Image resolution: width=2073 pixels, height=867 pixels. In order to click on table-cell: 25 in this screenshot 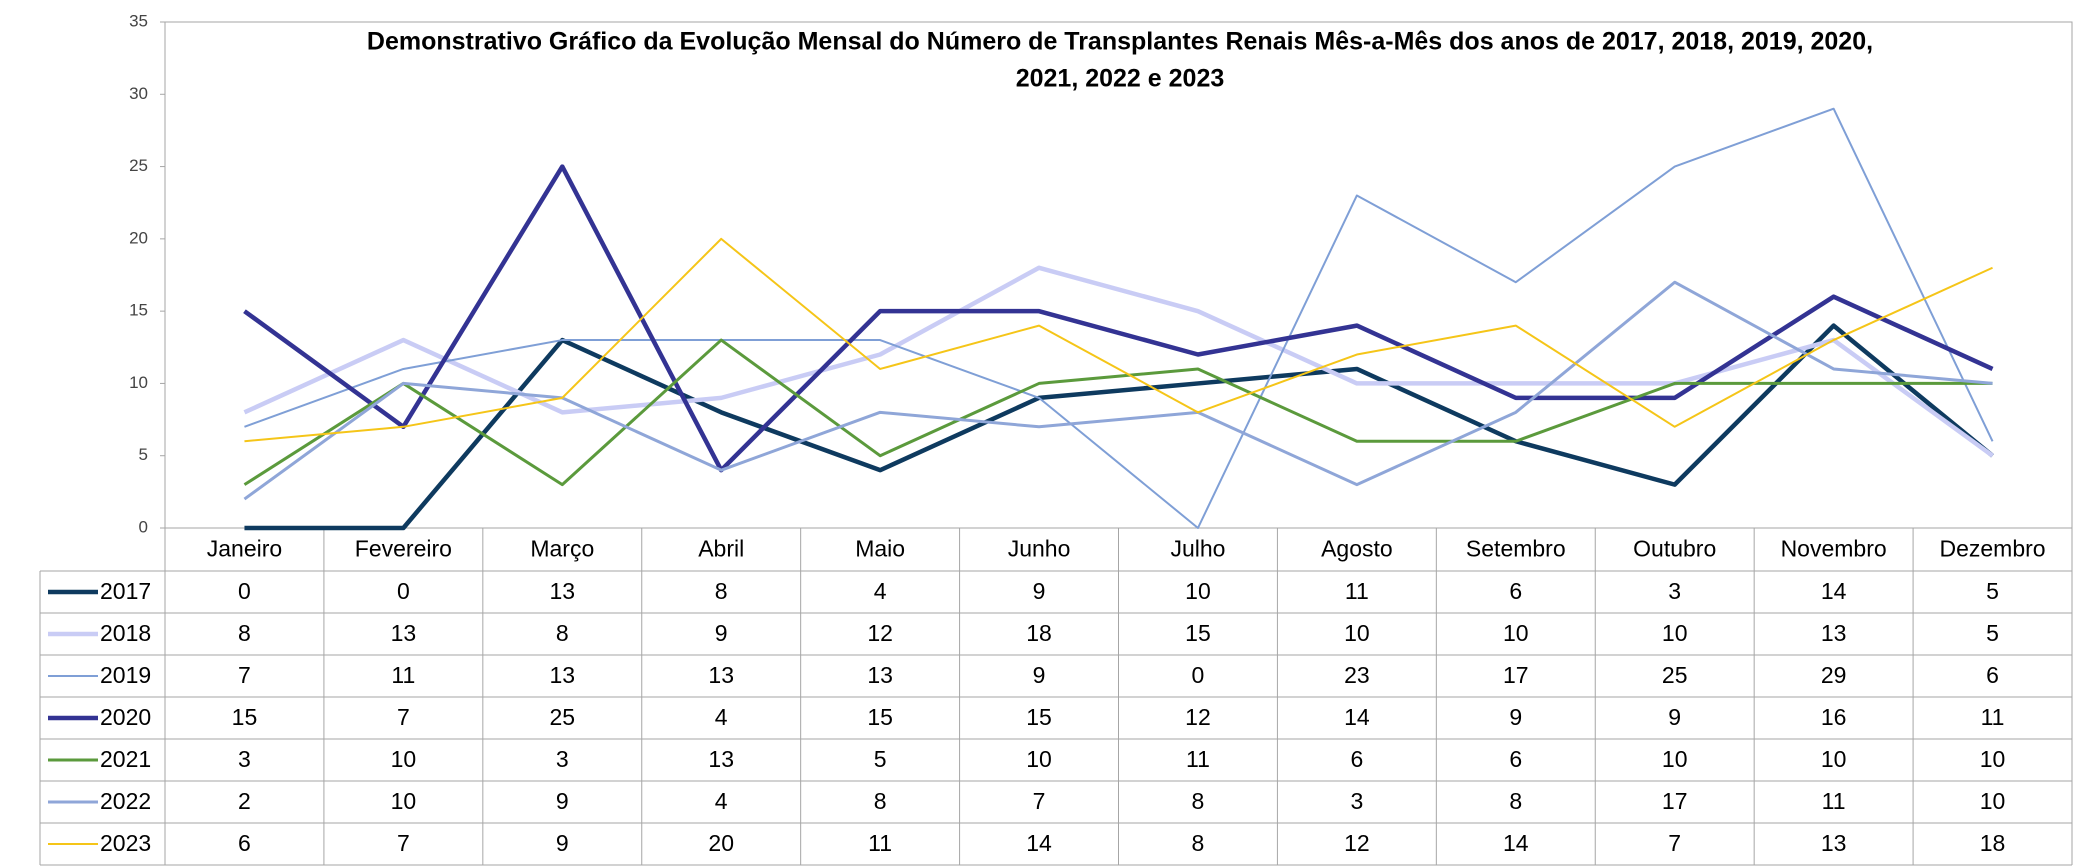, I will do `click(562, 717)`.